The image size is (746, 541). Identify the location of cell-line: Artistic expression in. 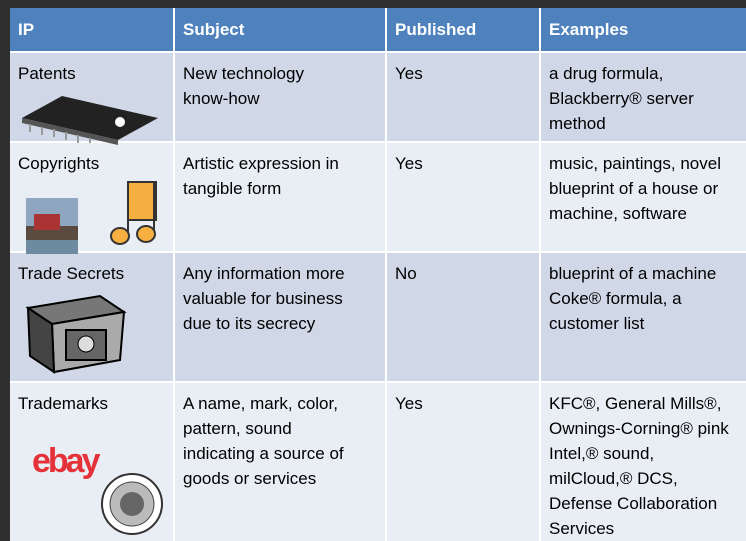
(261, 163).